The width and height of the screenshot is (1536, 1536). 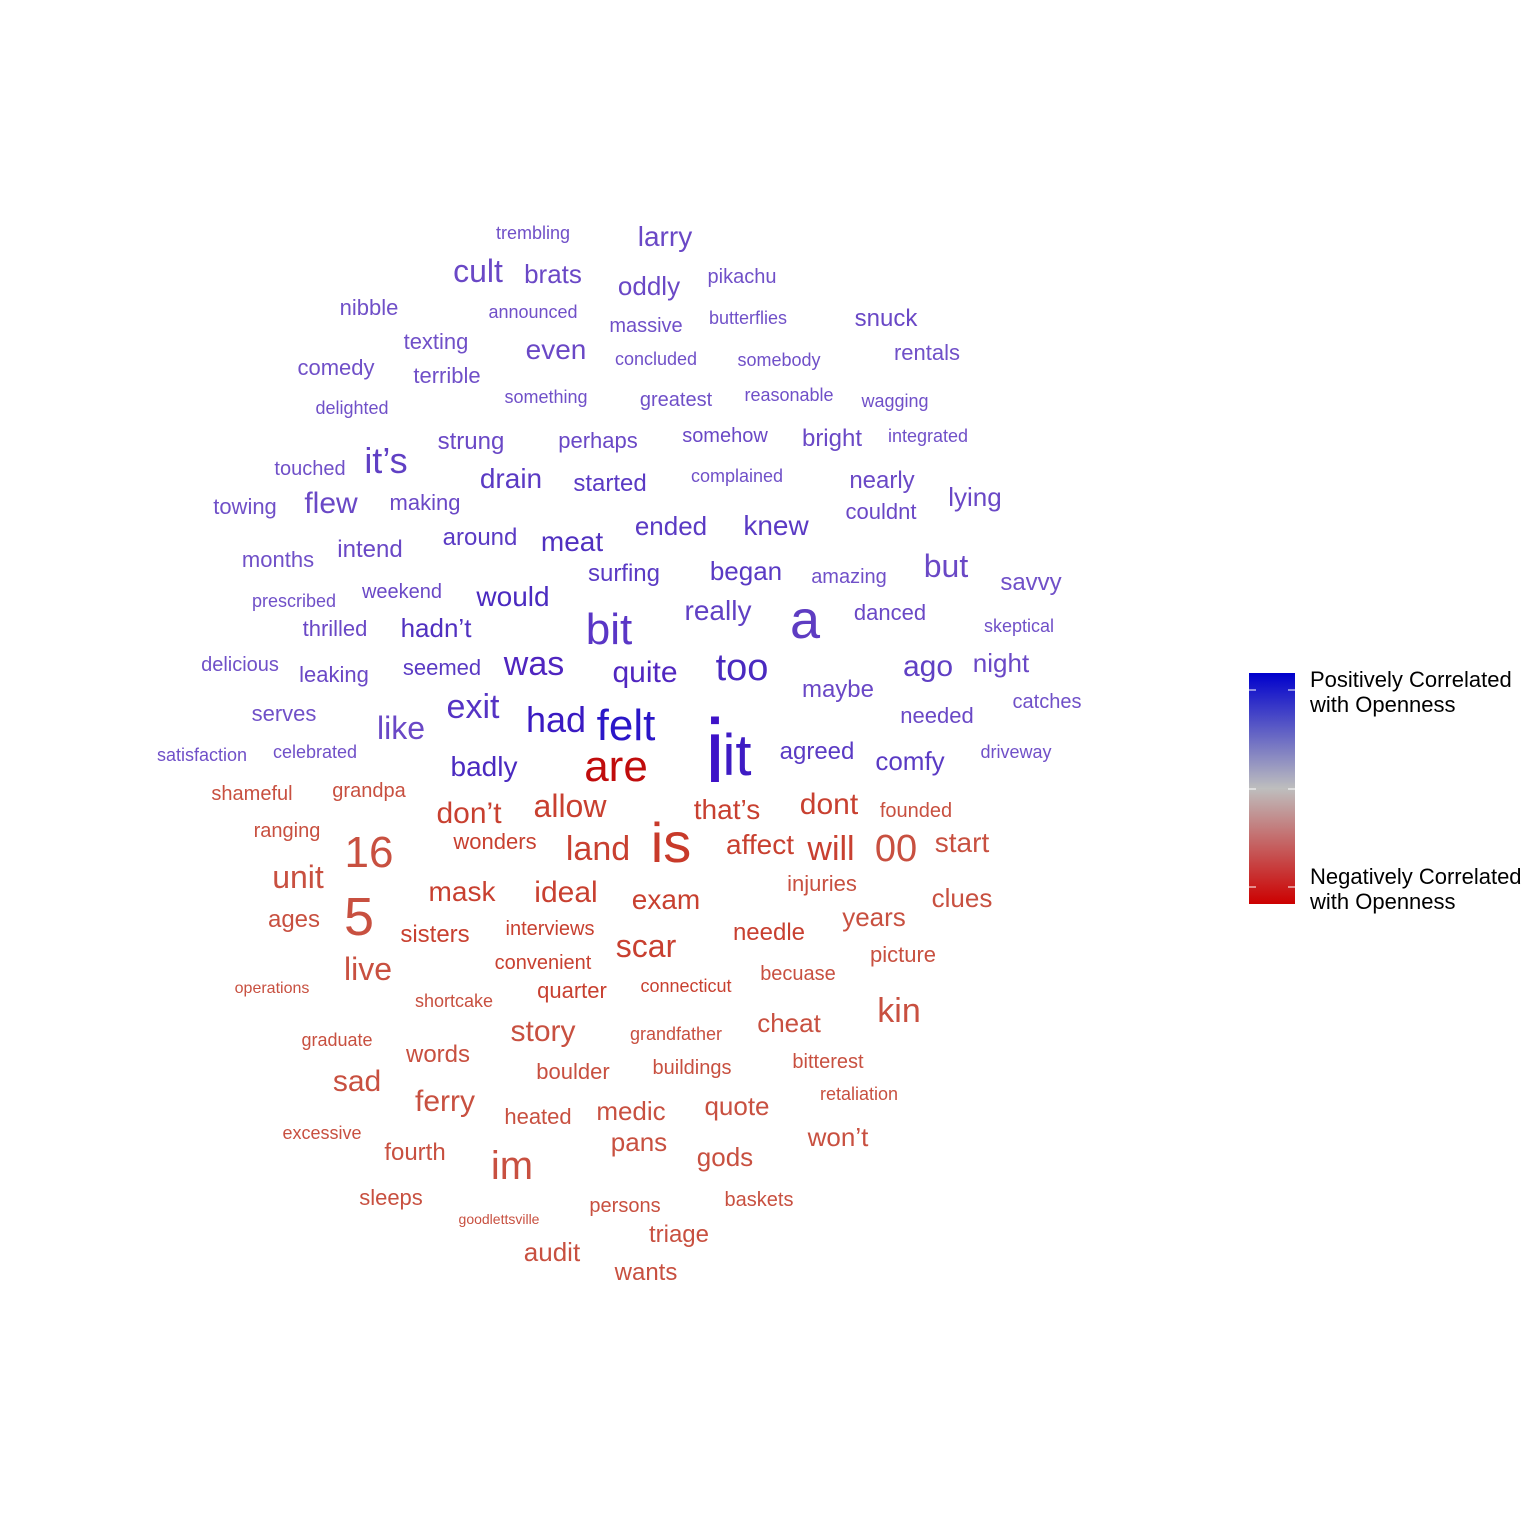 What do you see at coordinates (822, 883) in the screenshot?
I see `word-negative: injuries` at bounding box center [822, 883].